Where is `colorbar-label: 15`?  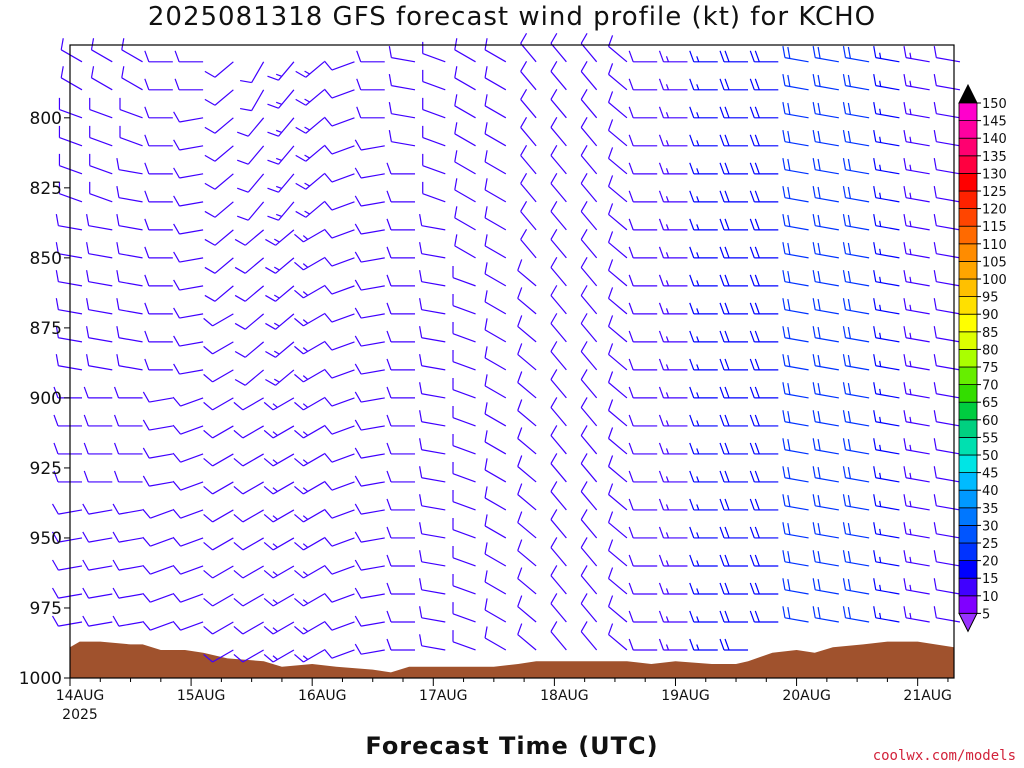 colorbar-label: 15 is located at coordinates (990, 579).